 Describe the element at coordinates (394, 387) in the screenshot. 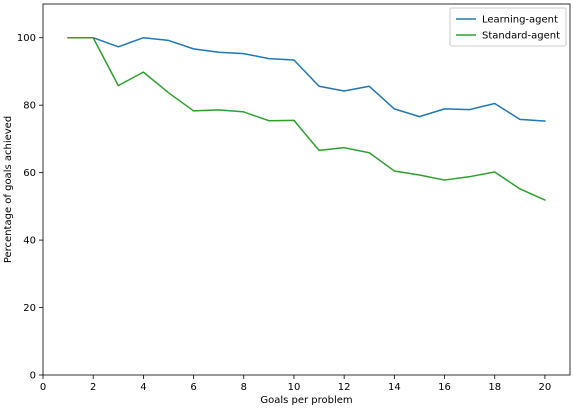

I see `x-tick-label: 14` at that location.